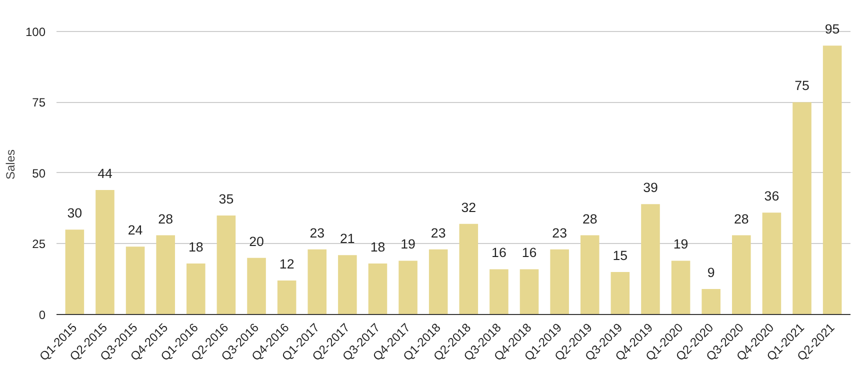 The width and height of the screenshot is (864, 371). I want to click on data-label: 20, so click(256, 241).